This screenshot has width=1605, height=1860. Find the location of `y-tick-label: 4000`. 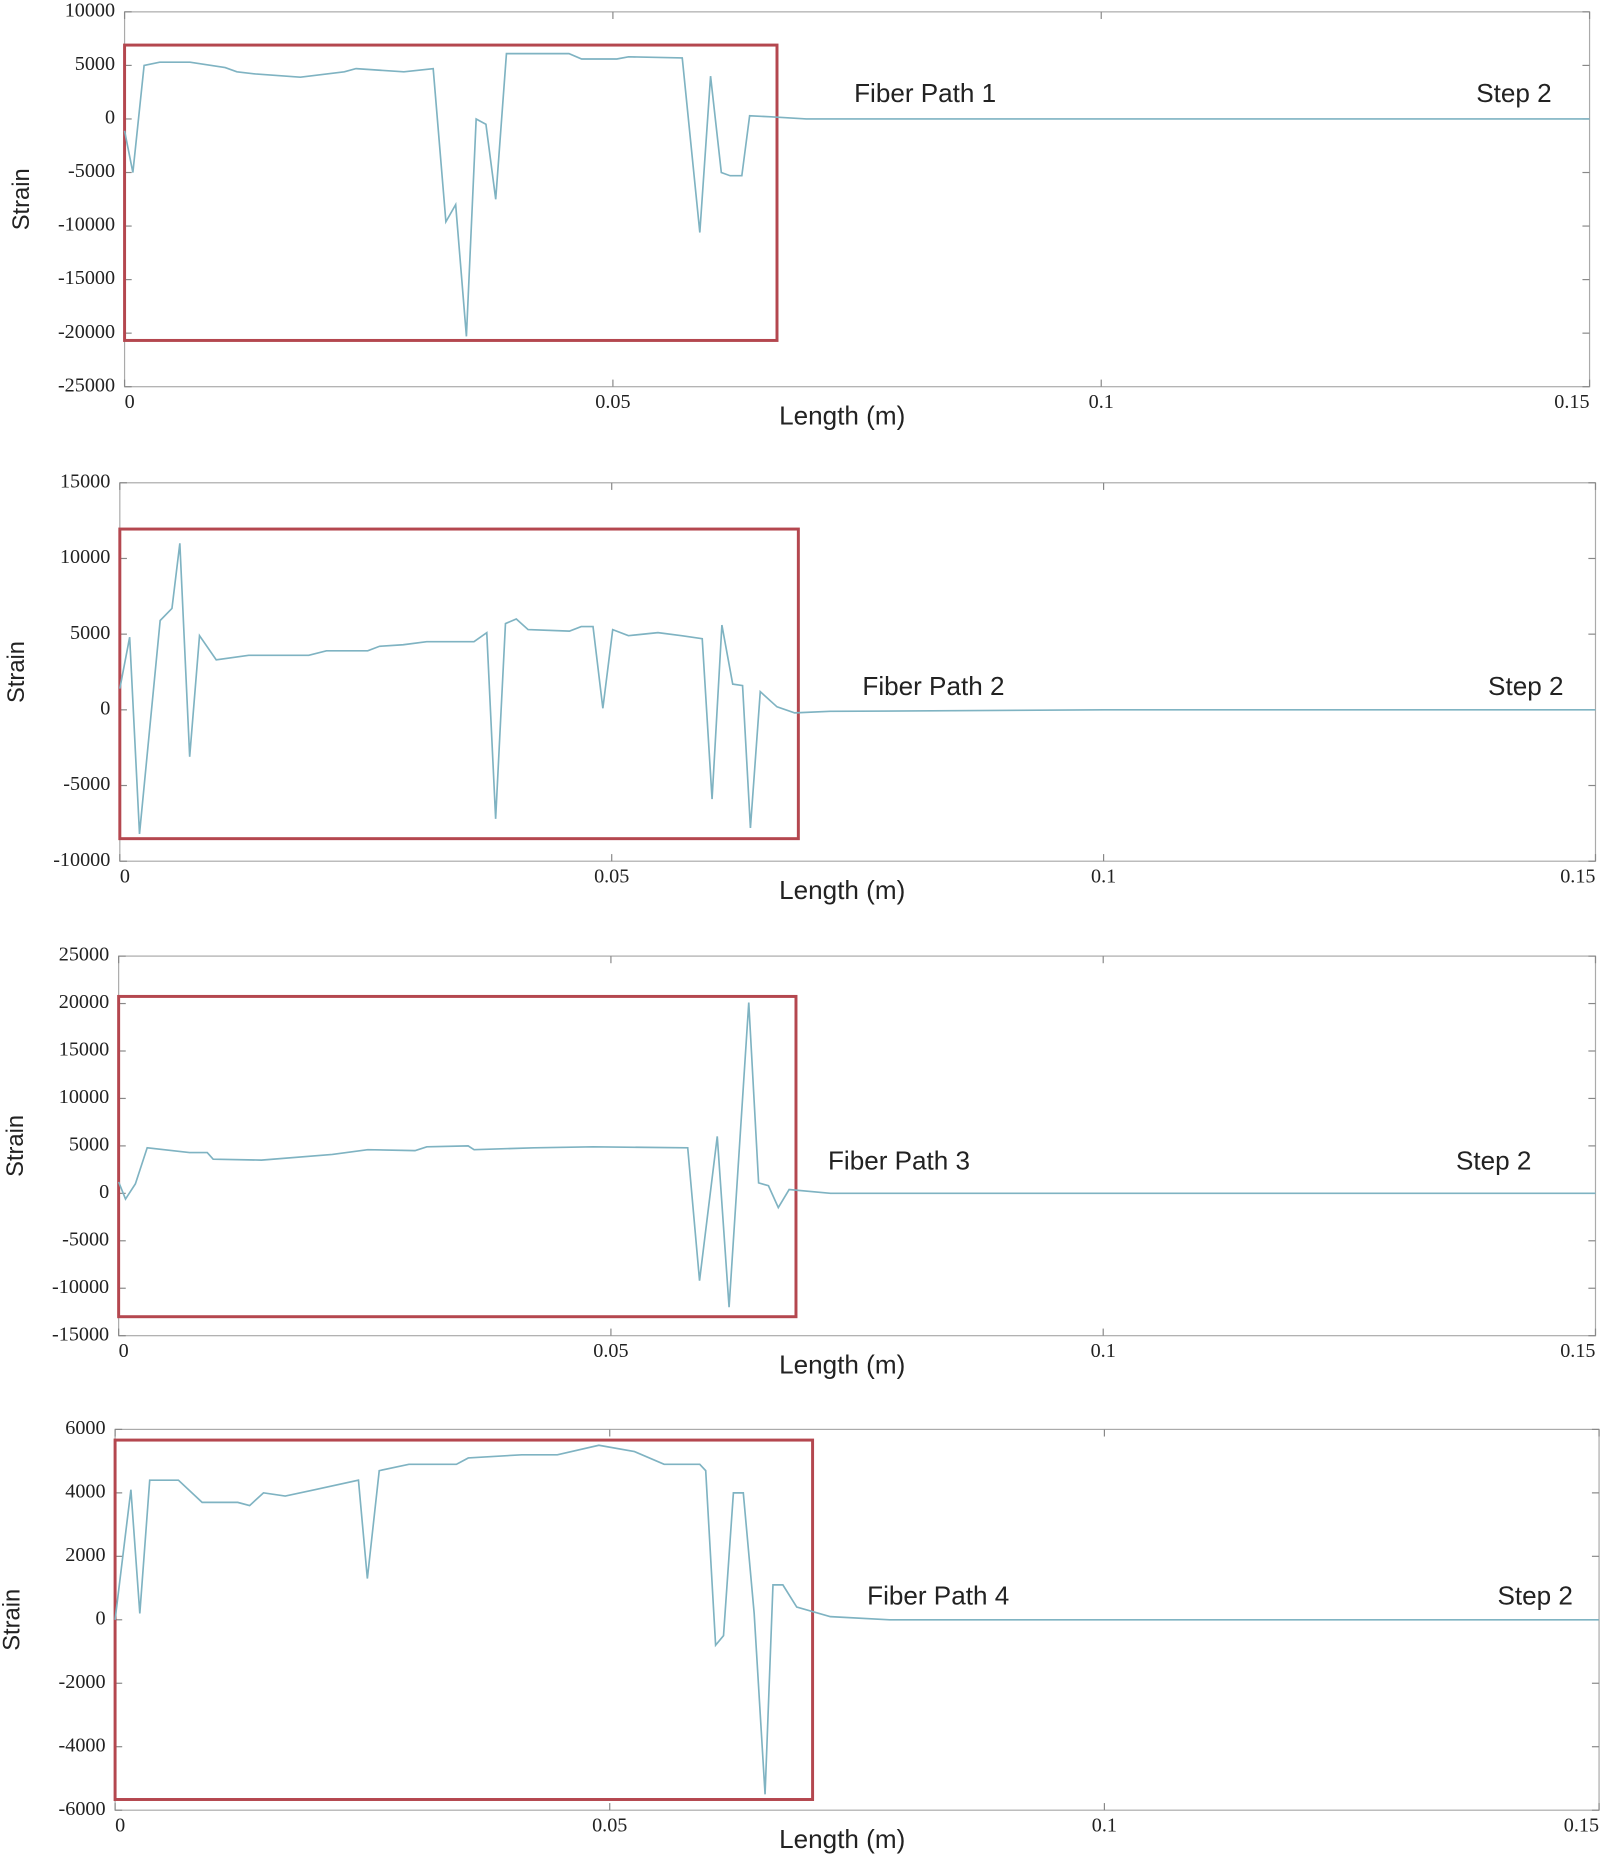

y-tick-label: 4000 is located at coordinates (85, 1491).